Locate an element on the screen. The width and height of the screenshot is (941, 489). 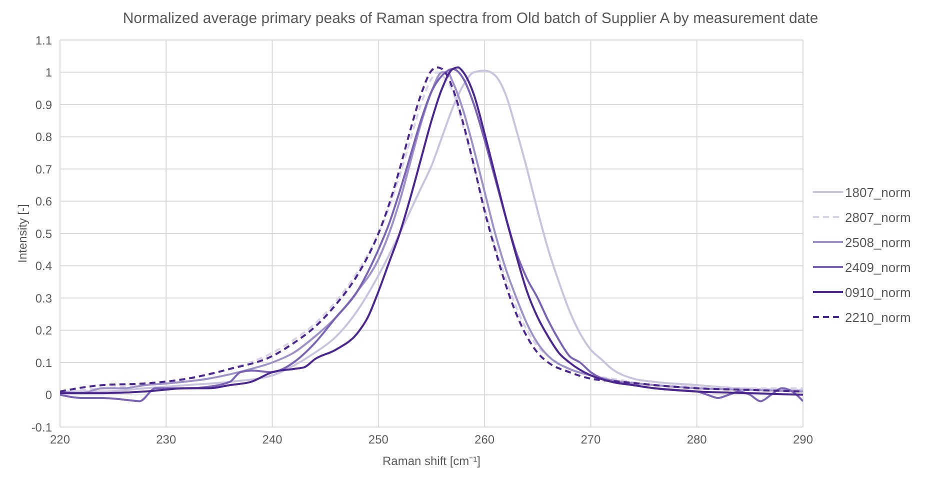
y-tick-label: 0.3 is located at coordinates (43, 298).